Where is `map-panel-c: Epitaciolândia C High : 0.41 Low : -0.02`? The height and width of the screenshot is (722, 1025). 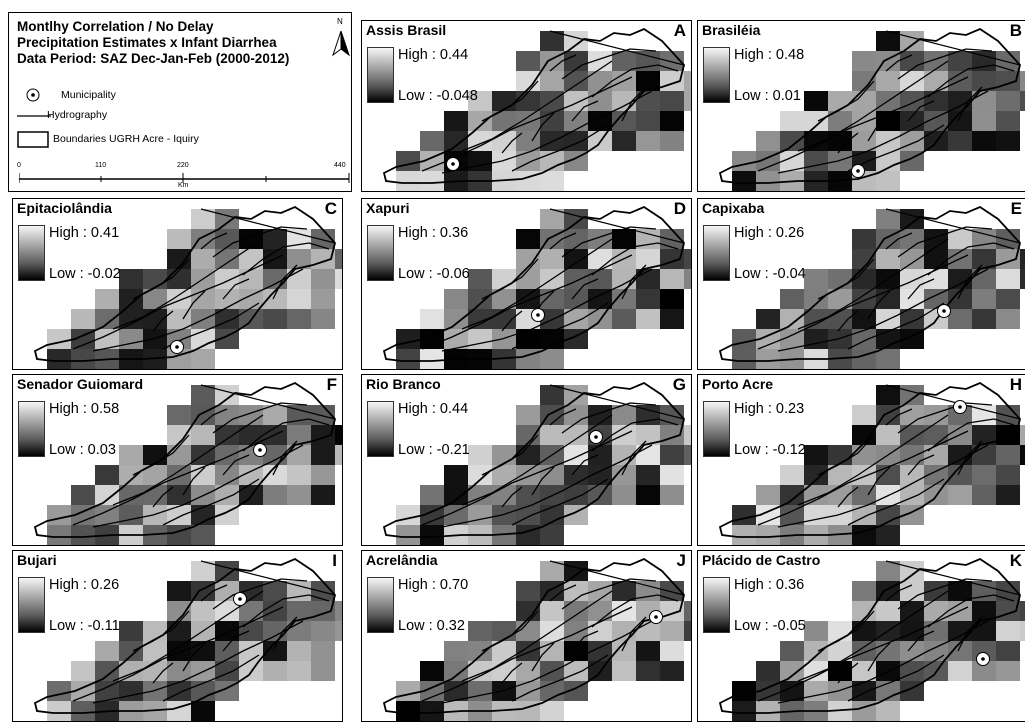 map-panel-c: Epitaciolândia C High : 0.41 Low : -0.02 is located at coordinates (177, 284).